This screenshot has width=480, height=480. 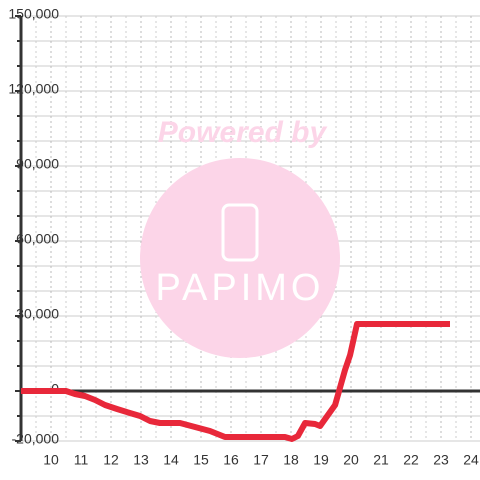 I want to click on y-tick-label: 90,000, so click(x=37, y=164).